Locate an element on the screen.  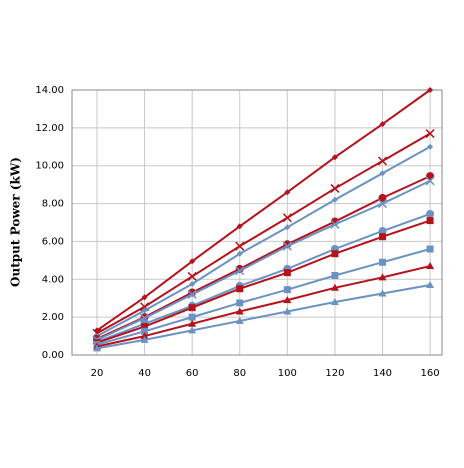
y-axis-label: Output Power (kW) is located at coordinates (16, 222).